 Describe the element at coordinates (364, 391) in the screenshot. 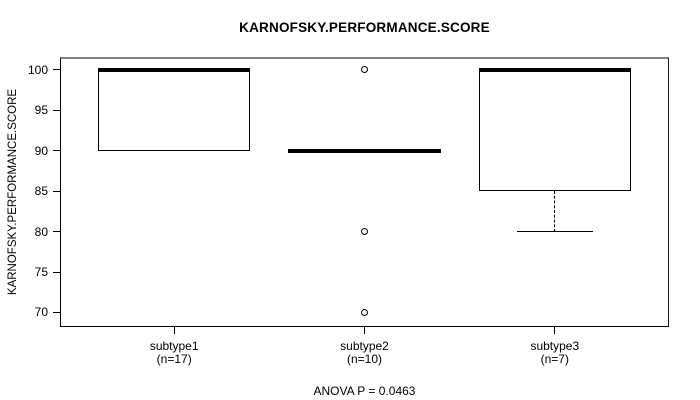

I see `anova-p-annotation: ANOVA P = 0.0463` at that location.